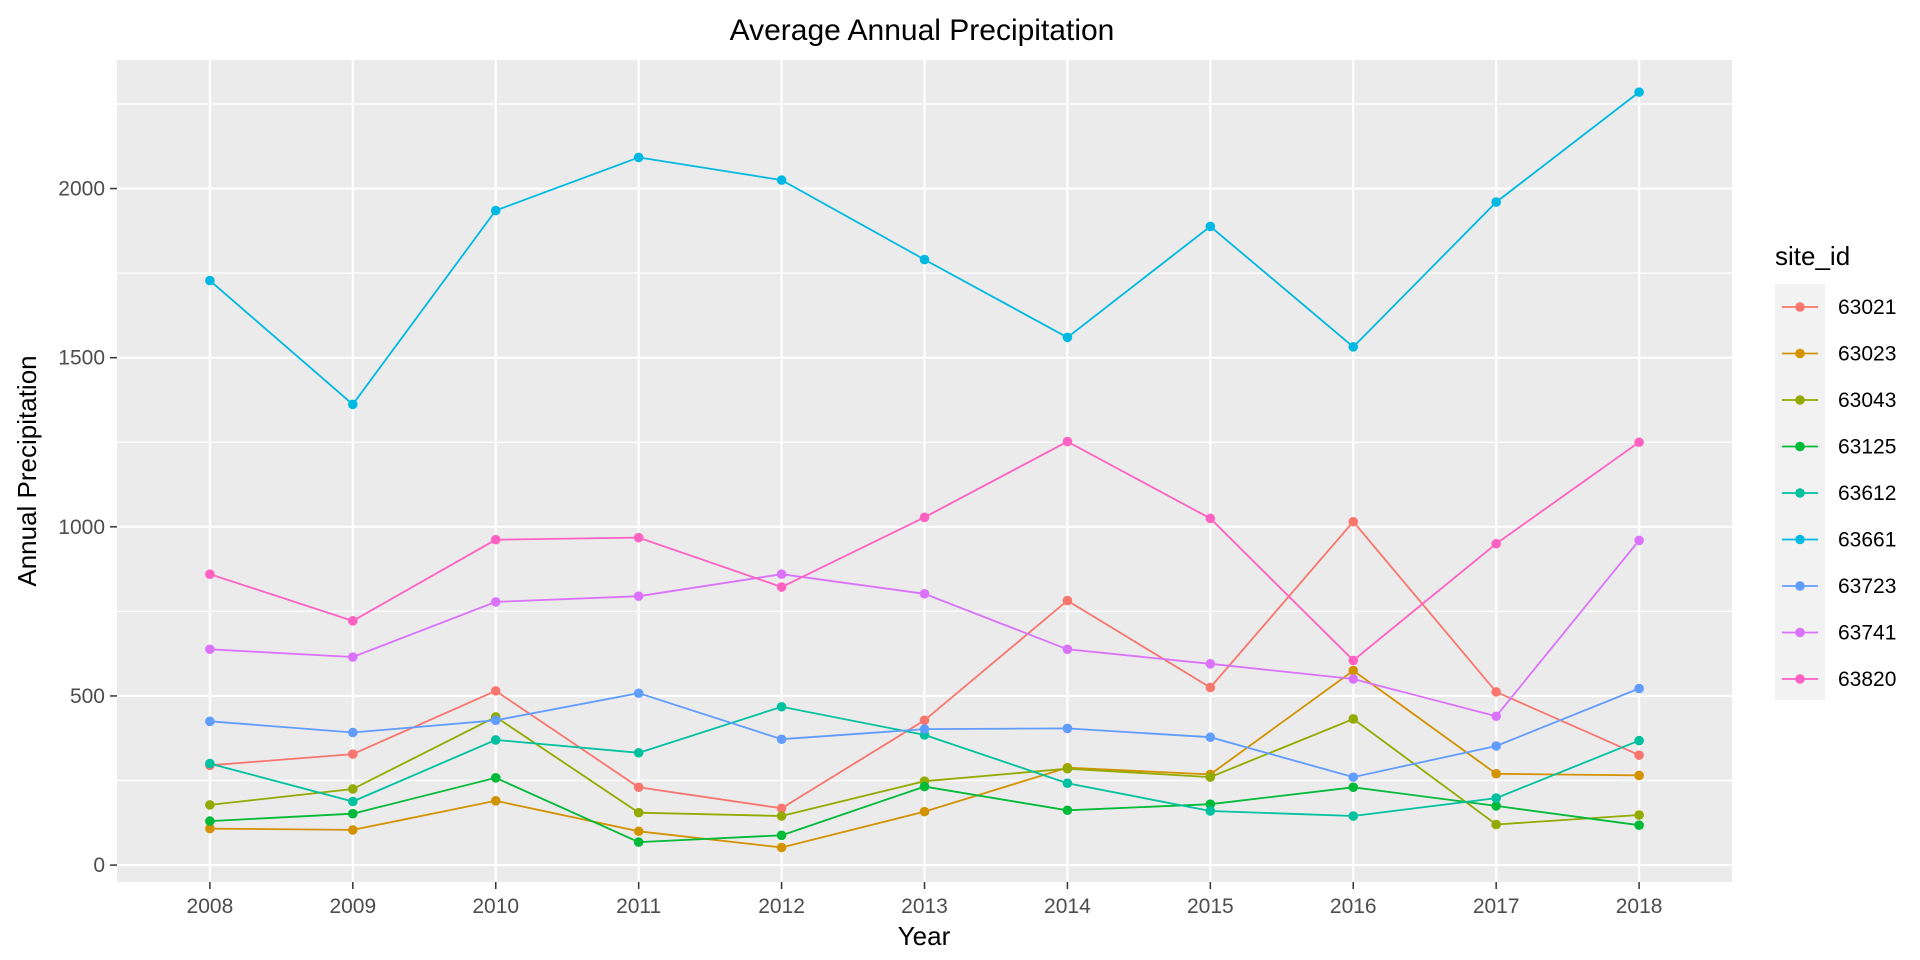 This screenshot has width=1920, height=960. Describe the element at coordinates (1067, 783) in the screenshot. I see `data-point-63612-2014` at that location.